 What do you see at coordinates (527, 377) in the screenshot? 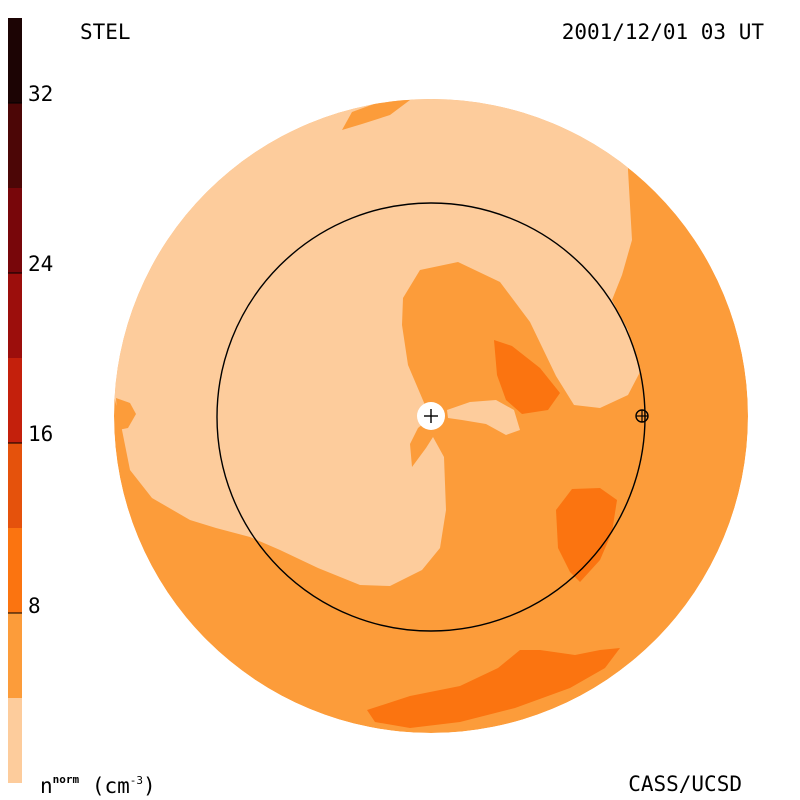
I see `high-density-ne-blob` at bounding box center [527, 377].